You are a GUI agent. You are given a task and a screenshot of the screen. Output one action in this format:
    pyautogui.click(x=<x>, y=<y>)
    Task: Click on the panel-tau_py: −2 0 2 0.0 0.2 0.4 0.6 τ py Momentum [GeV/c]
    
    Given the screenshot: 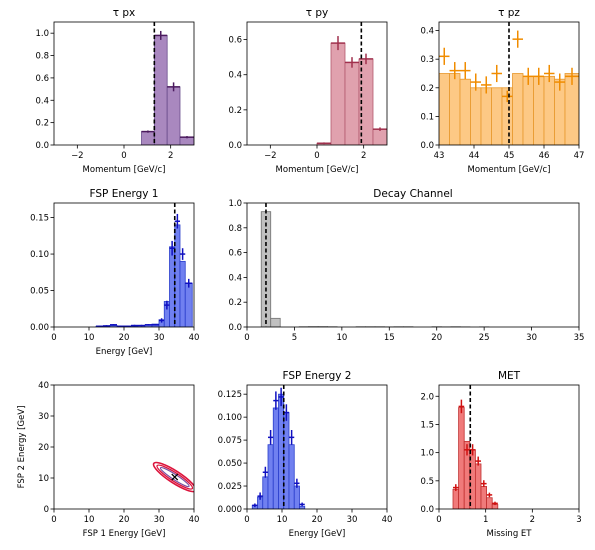 What is the action you would take?
    pyautogui.click(x=308, y=91)
    